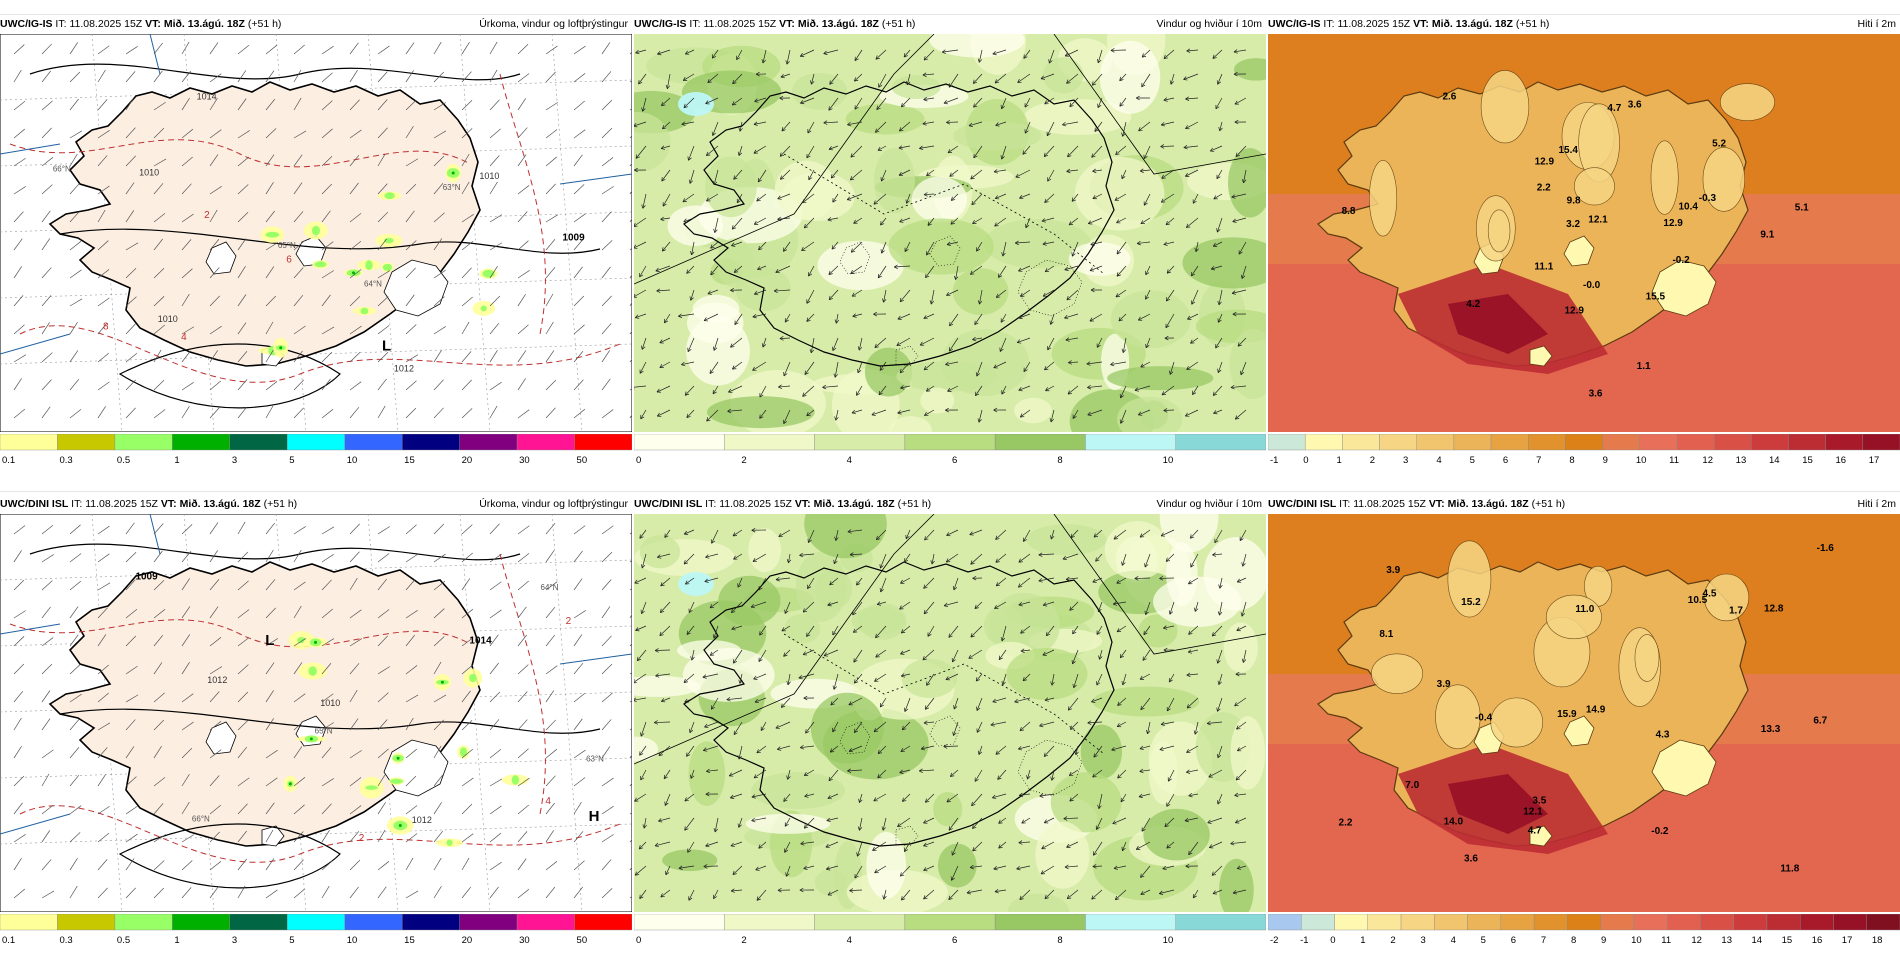  Describe the element at coordinates (524, 940) in the screenshot. I see `legend-label: 30` at that location.